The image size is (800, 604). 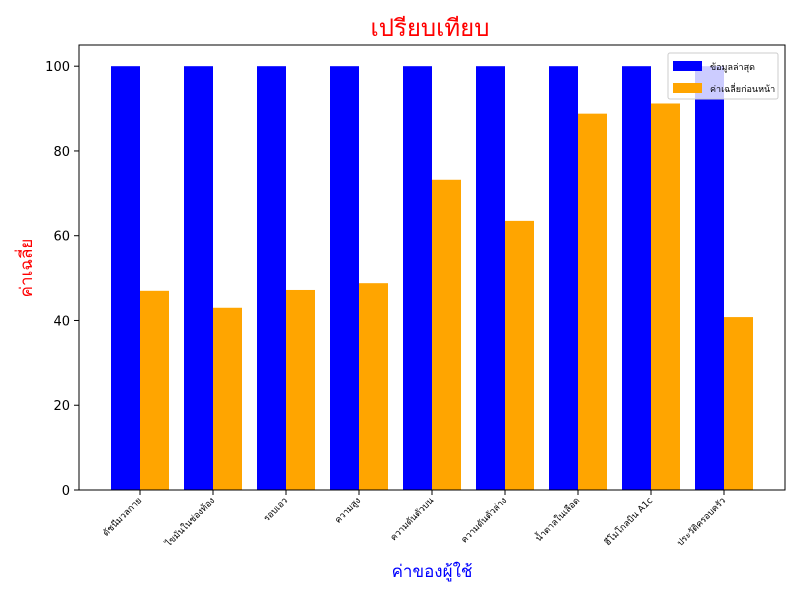 What do you see at coordinates (57, 67) in the screenshot?
I see `y-tick-label: 100` at bounding box center [57, 67].